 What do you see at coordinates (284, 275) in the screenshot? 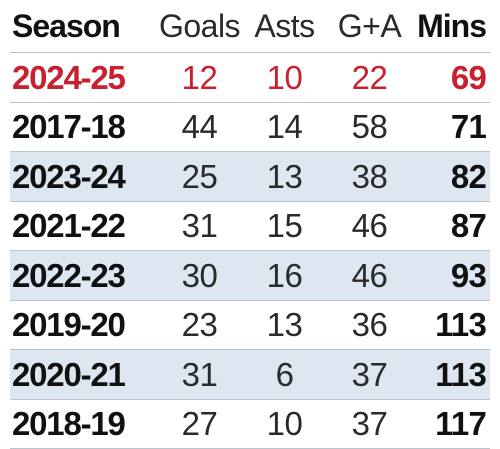
I see `asts-cell: 16` at bounding box center [284, 275].